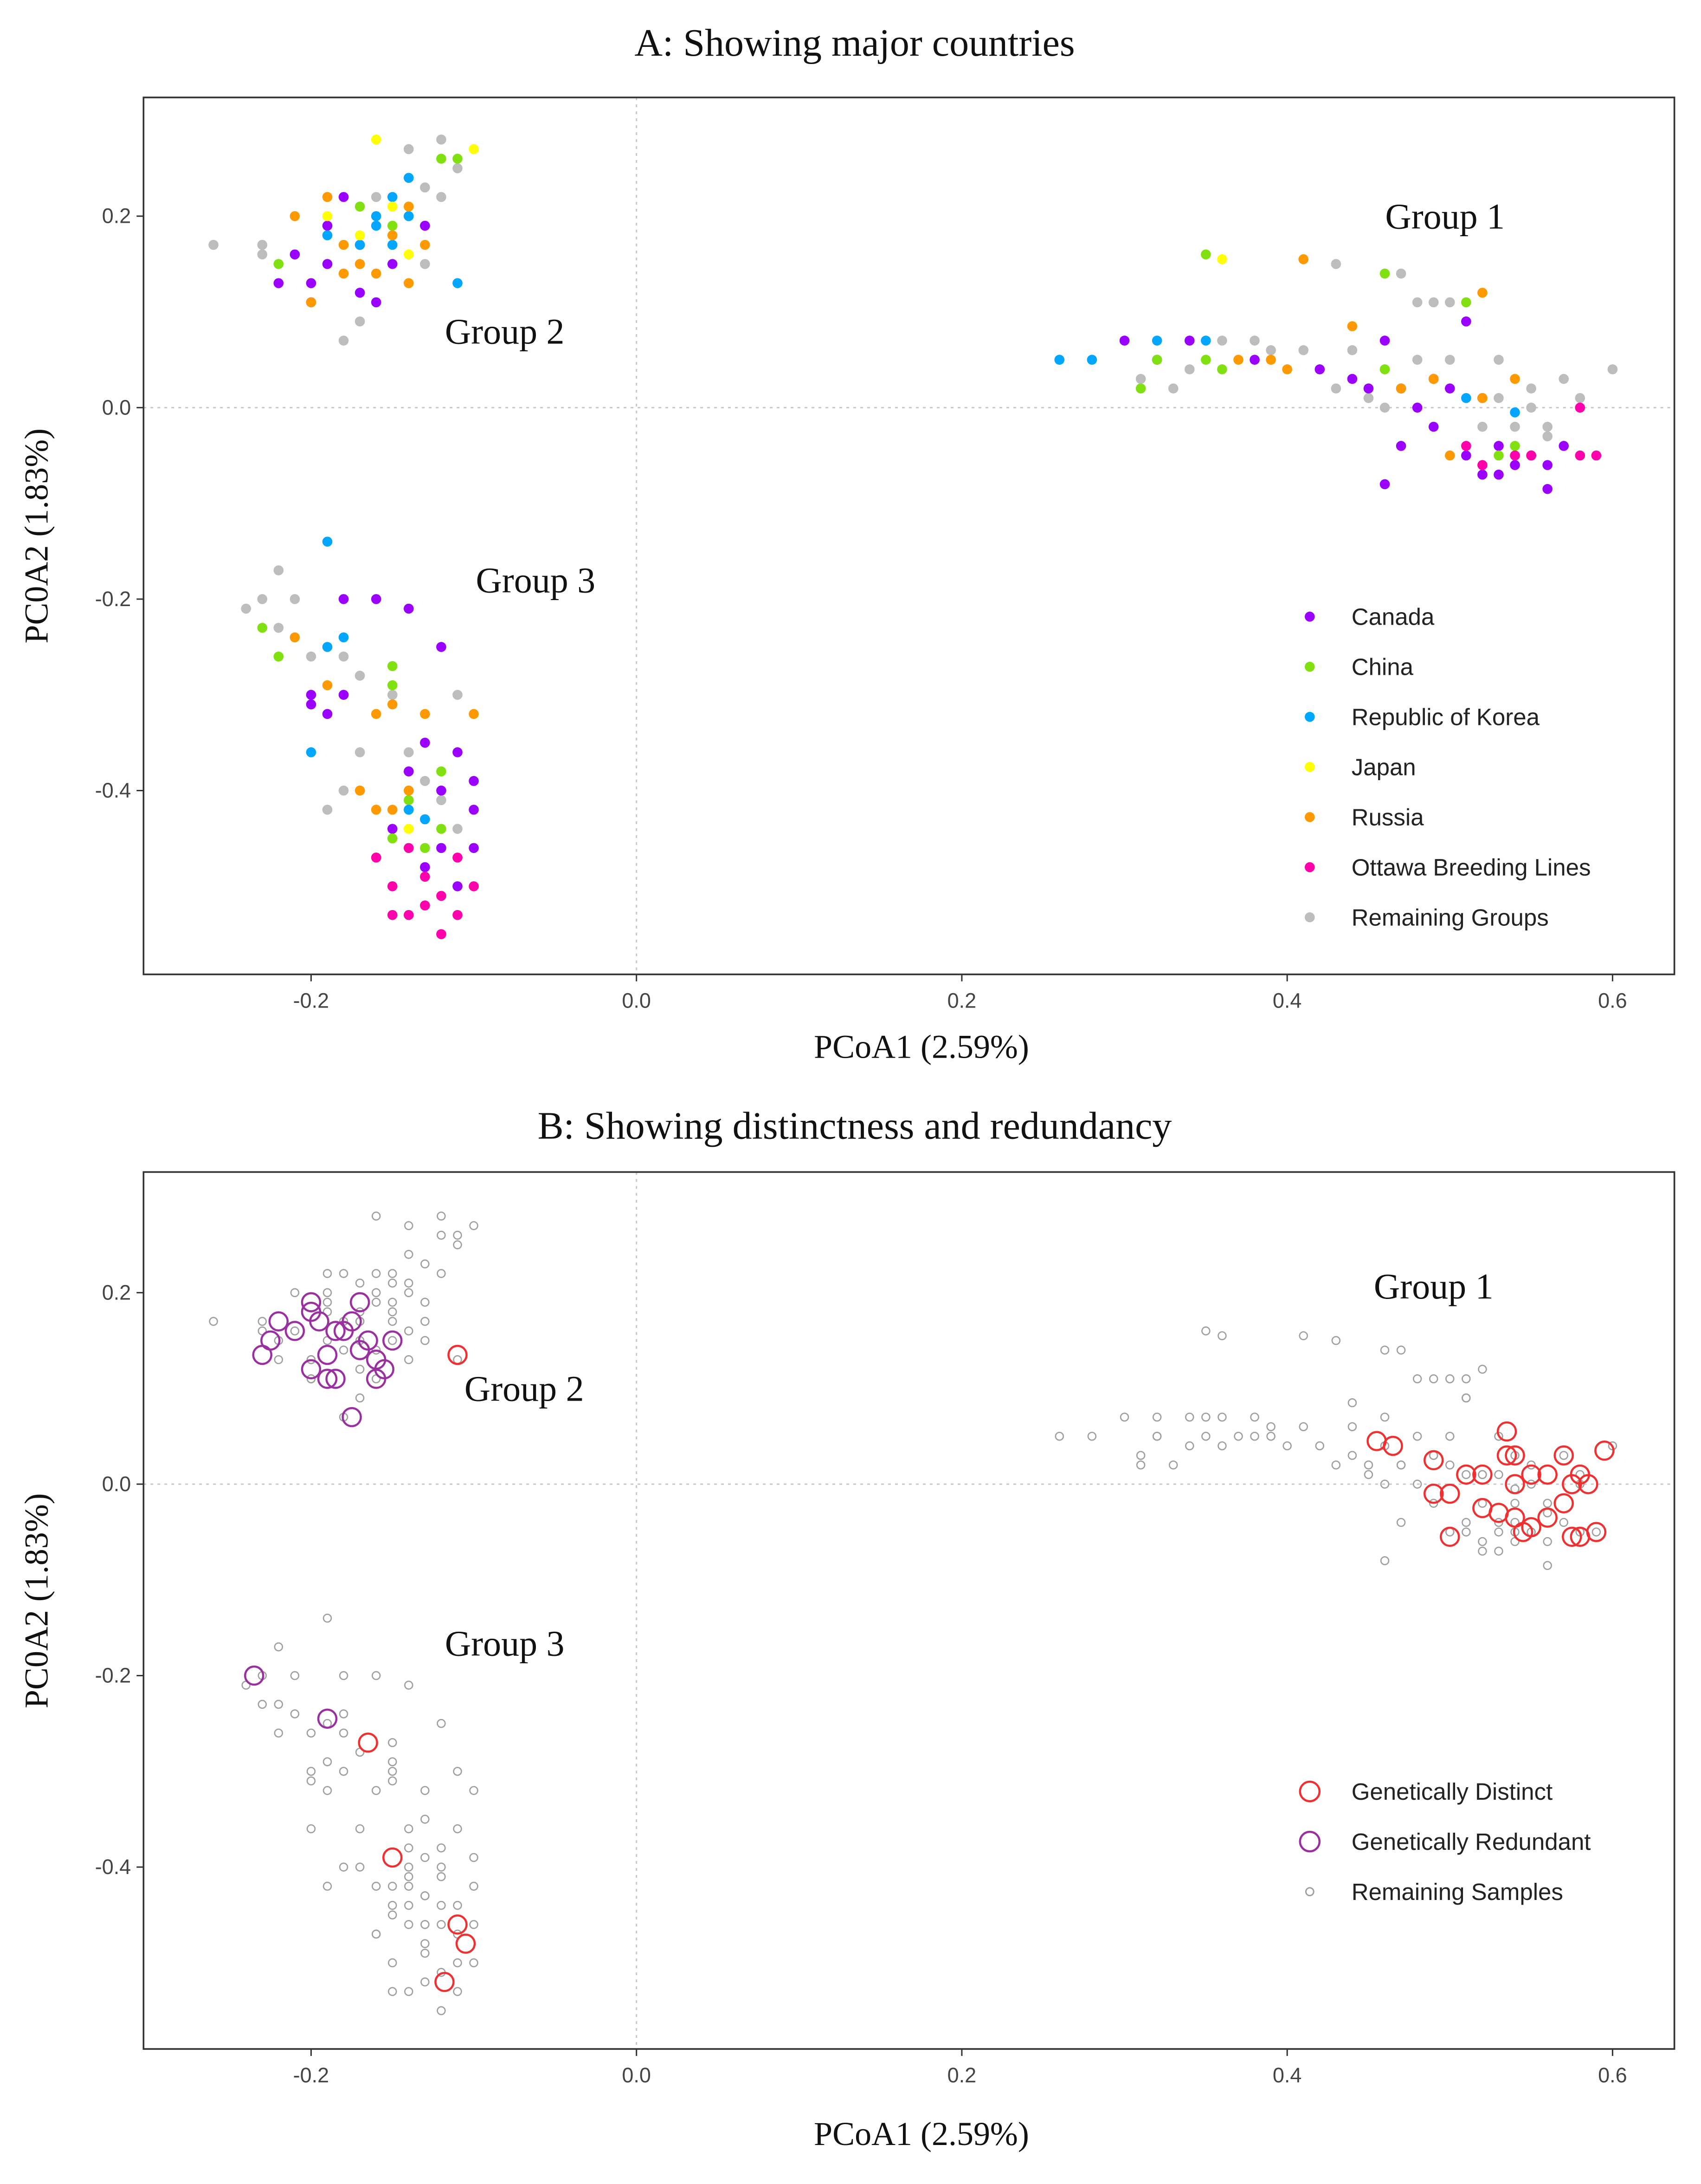  Describe the element at coordinates (1515, 446) in the screenshot. I see `point-china` at that location.